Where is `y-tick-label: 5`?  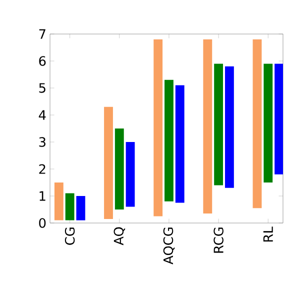 y-tick-label: 5 is located at coordinates (42, 88).